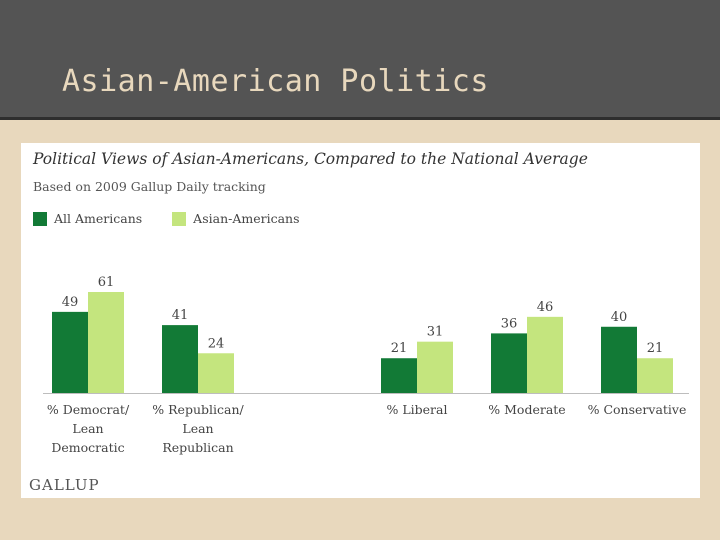 This screenshot has height=540, width=720. What do you see at coordinates (70, 302) in the screenshot?
I see `data-label-all-americans-0: 49` at bounding box center [70, 302].